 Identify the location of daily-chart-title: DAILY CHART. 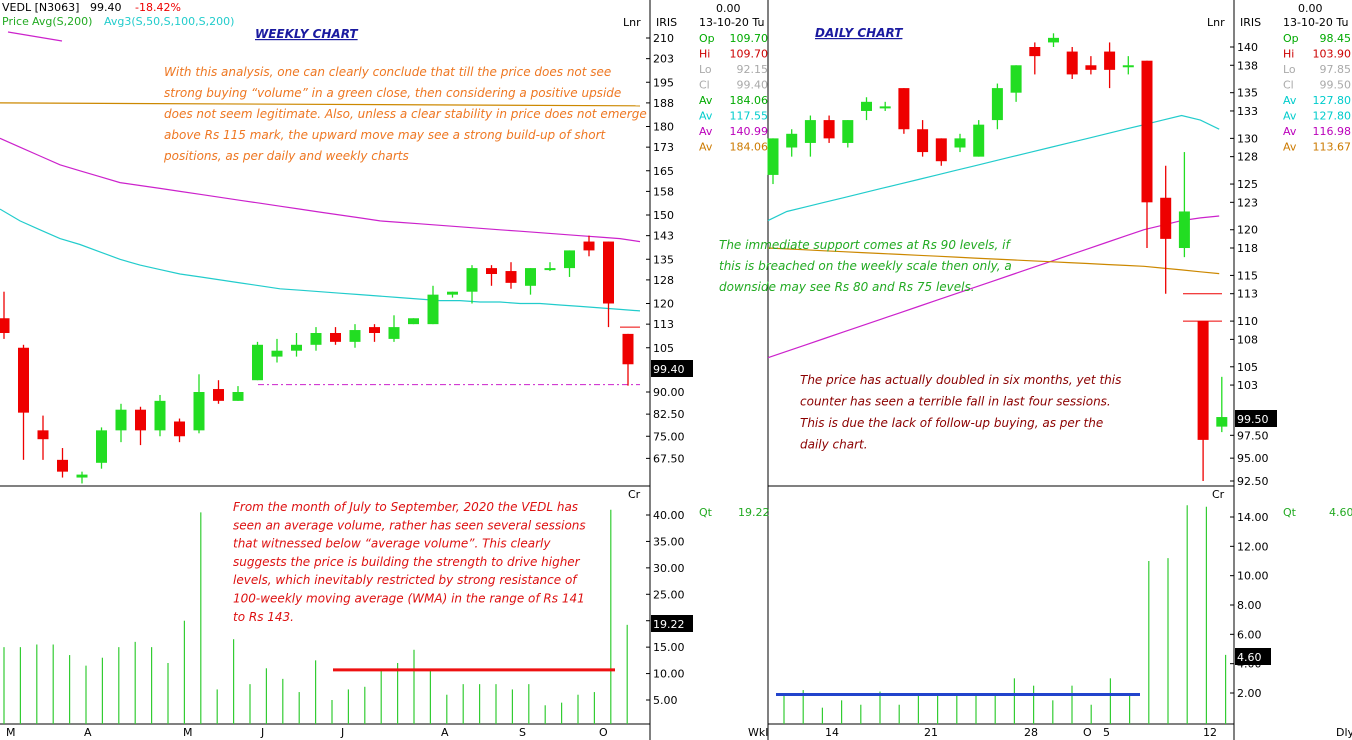
(859, 33).